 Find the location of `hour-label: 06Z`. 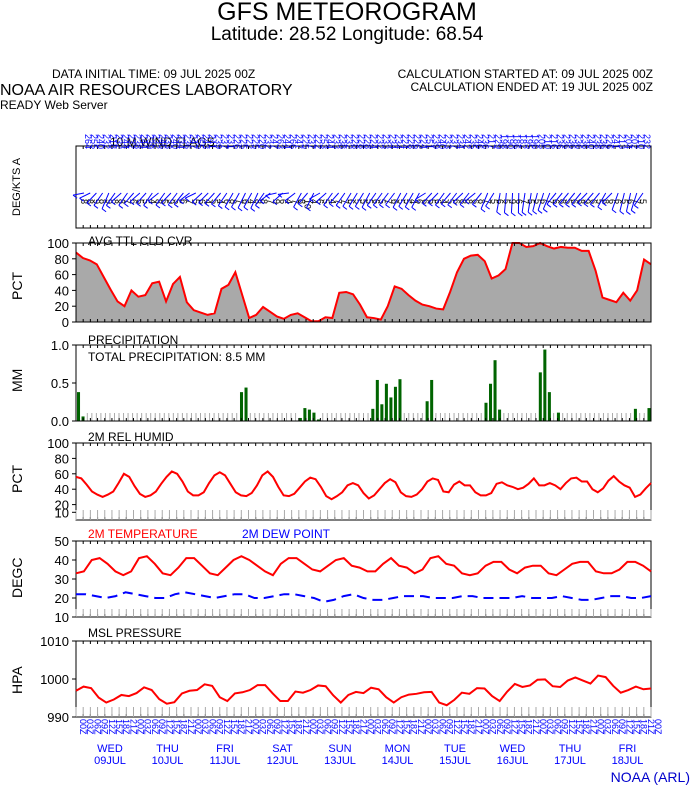

hour-label: 06Z is located at coordinates (500, 727).